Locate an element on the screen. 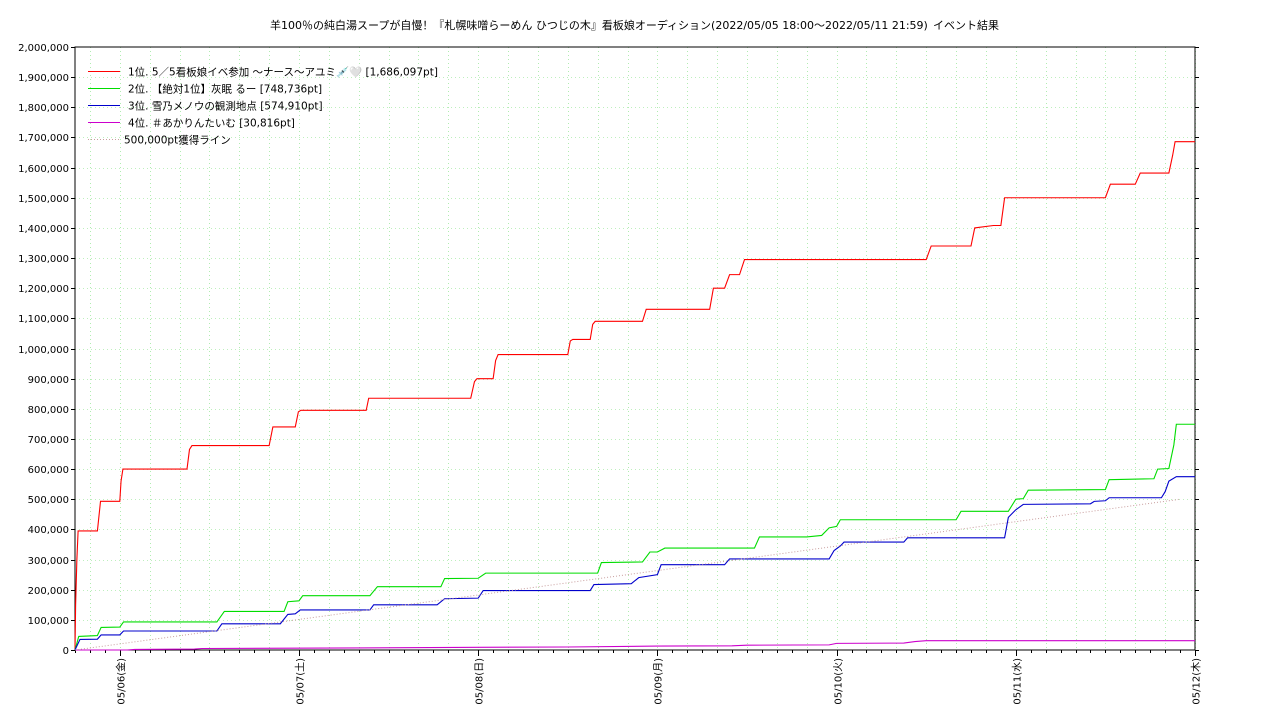 This screenshot has height=720, width=1280. x-tick-label: 05/10(火) is located at coordinates (839, 681).